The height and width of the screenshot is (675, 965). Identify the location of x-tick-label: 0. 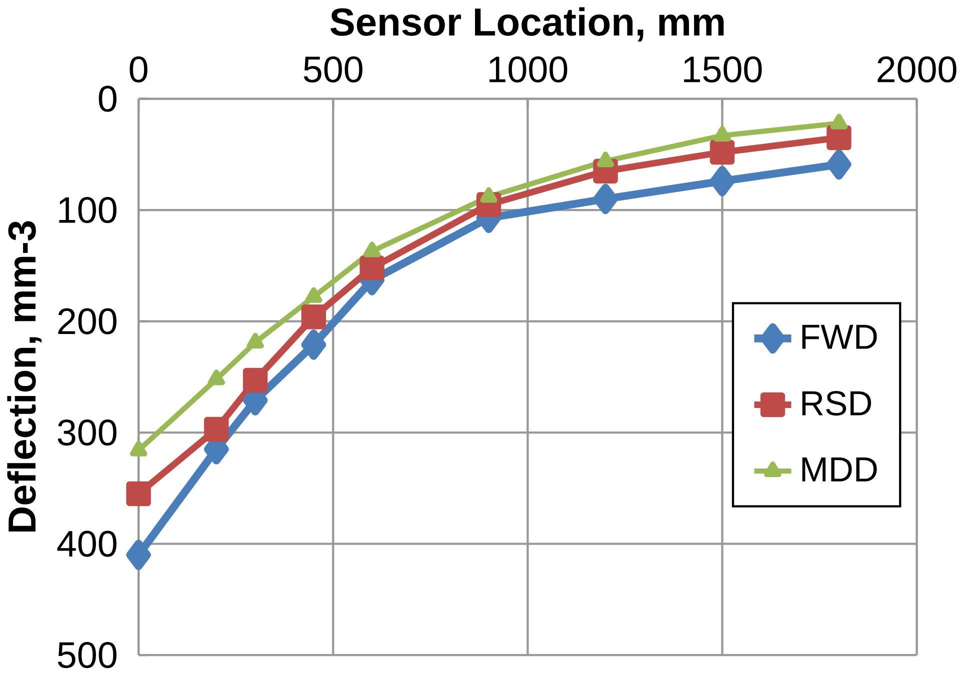
(139, 69).